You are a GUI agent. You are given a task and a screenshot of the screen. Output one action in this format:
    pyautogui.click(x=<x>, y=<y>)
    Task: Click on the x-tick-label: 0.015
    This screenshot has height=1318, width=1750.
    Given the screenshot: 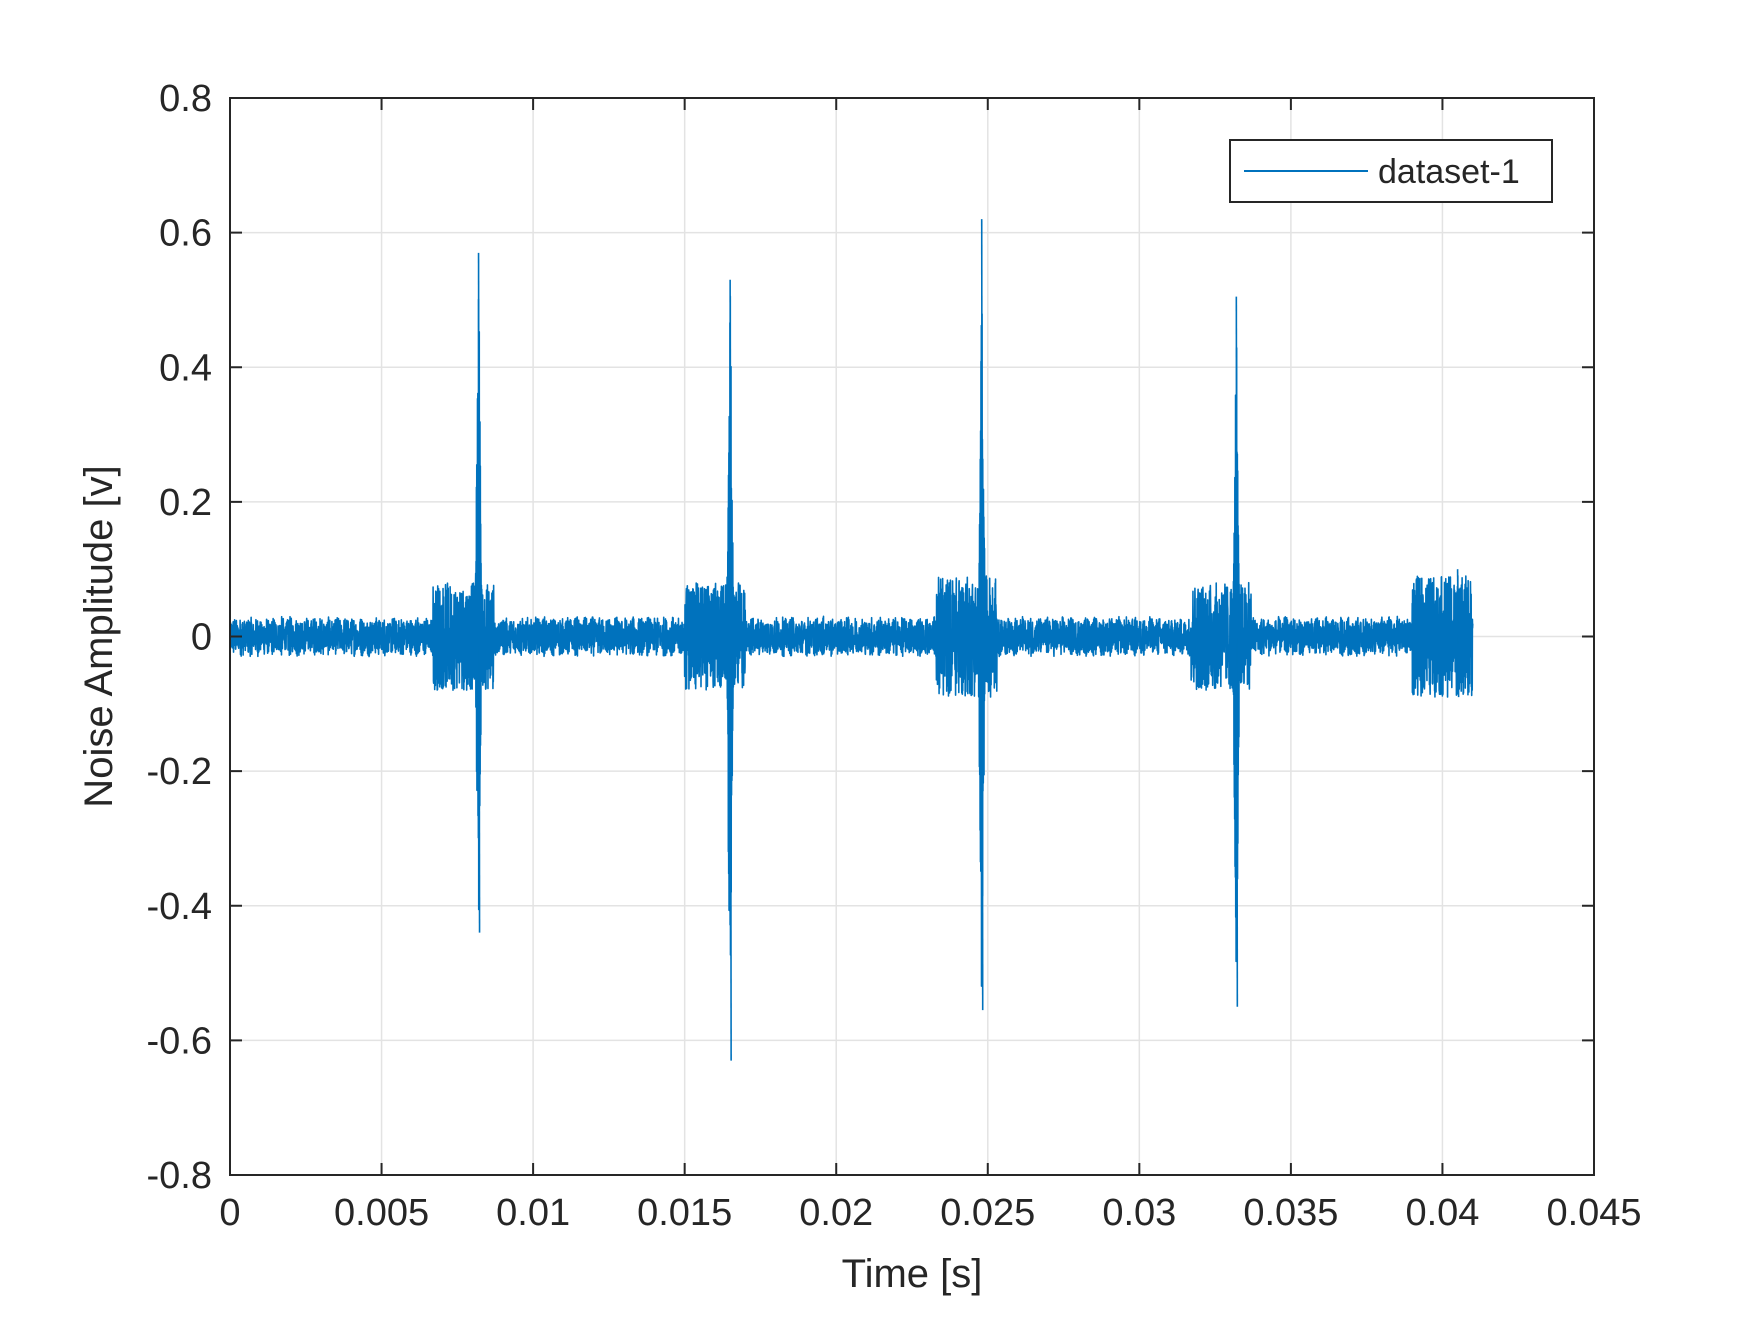 What is the action you would take?
    pyautogui.click(x=684, y=1213)
    